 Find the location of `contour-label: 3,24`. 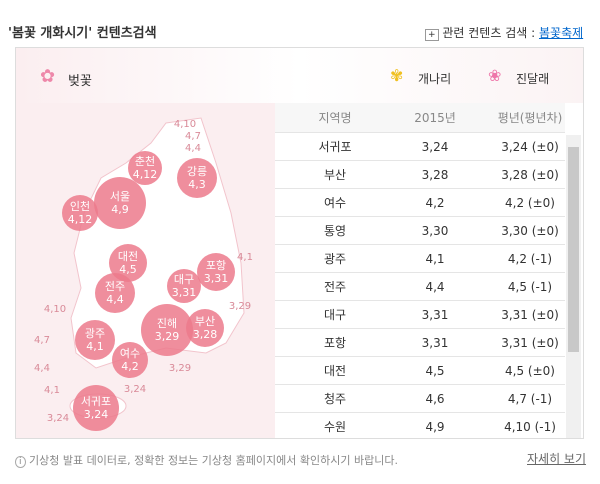

contour-label: 3,24 is located at coordinates (58, 418).